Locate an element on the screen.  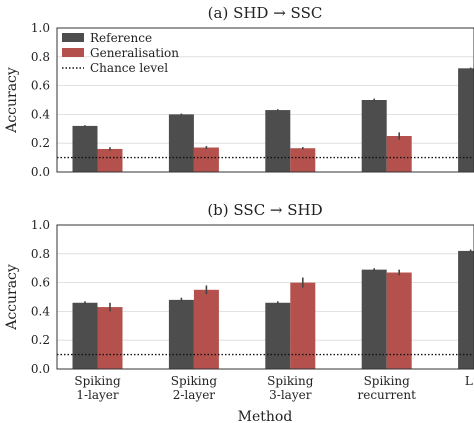
x-tick-label-line: 1-layer is located at coordinates (97, 395).